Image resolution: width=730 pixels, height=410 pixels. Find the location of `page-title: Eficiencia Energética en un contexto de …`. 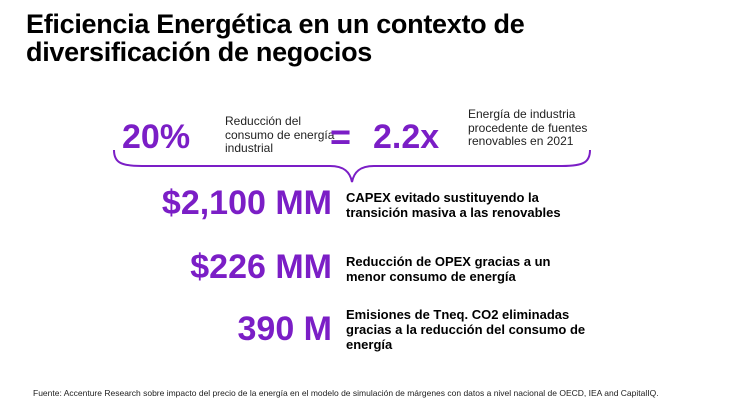

page-title: Eficiencia Energética en un contexto de … is located at coordinates (275, 38).